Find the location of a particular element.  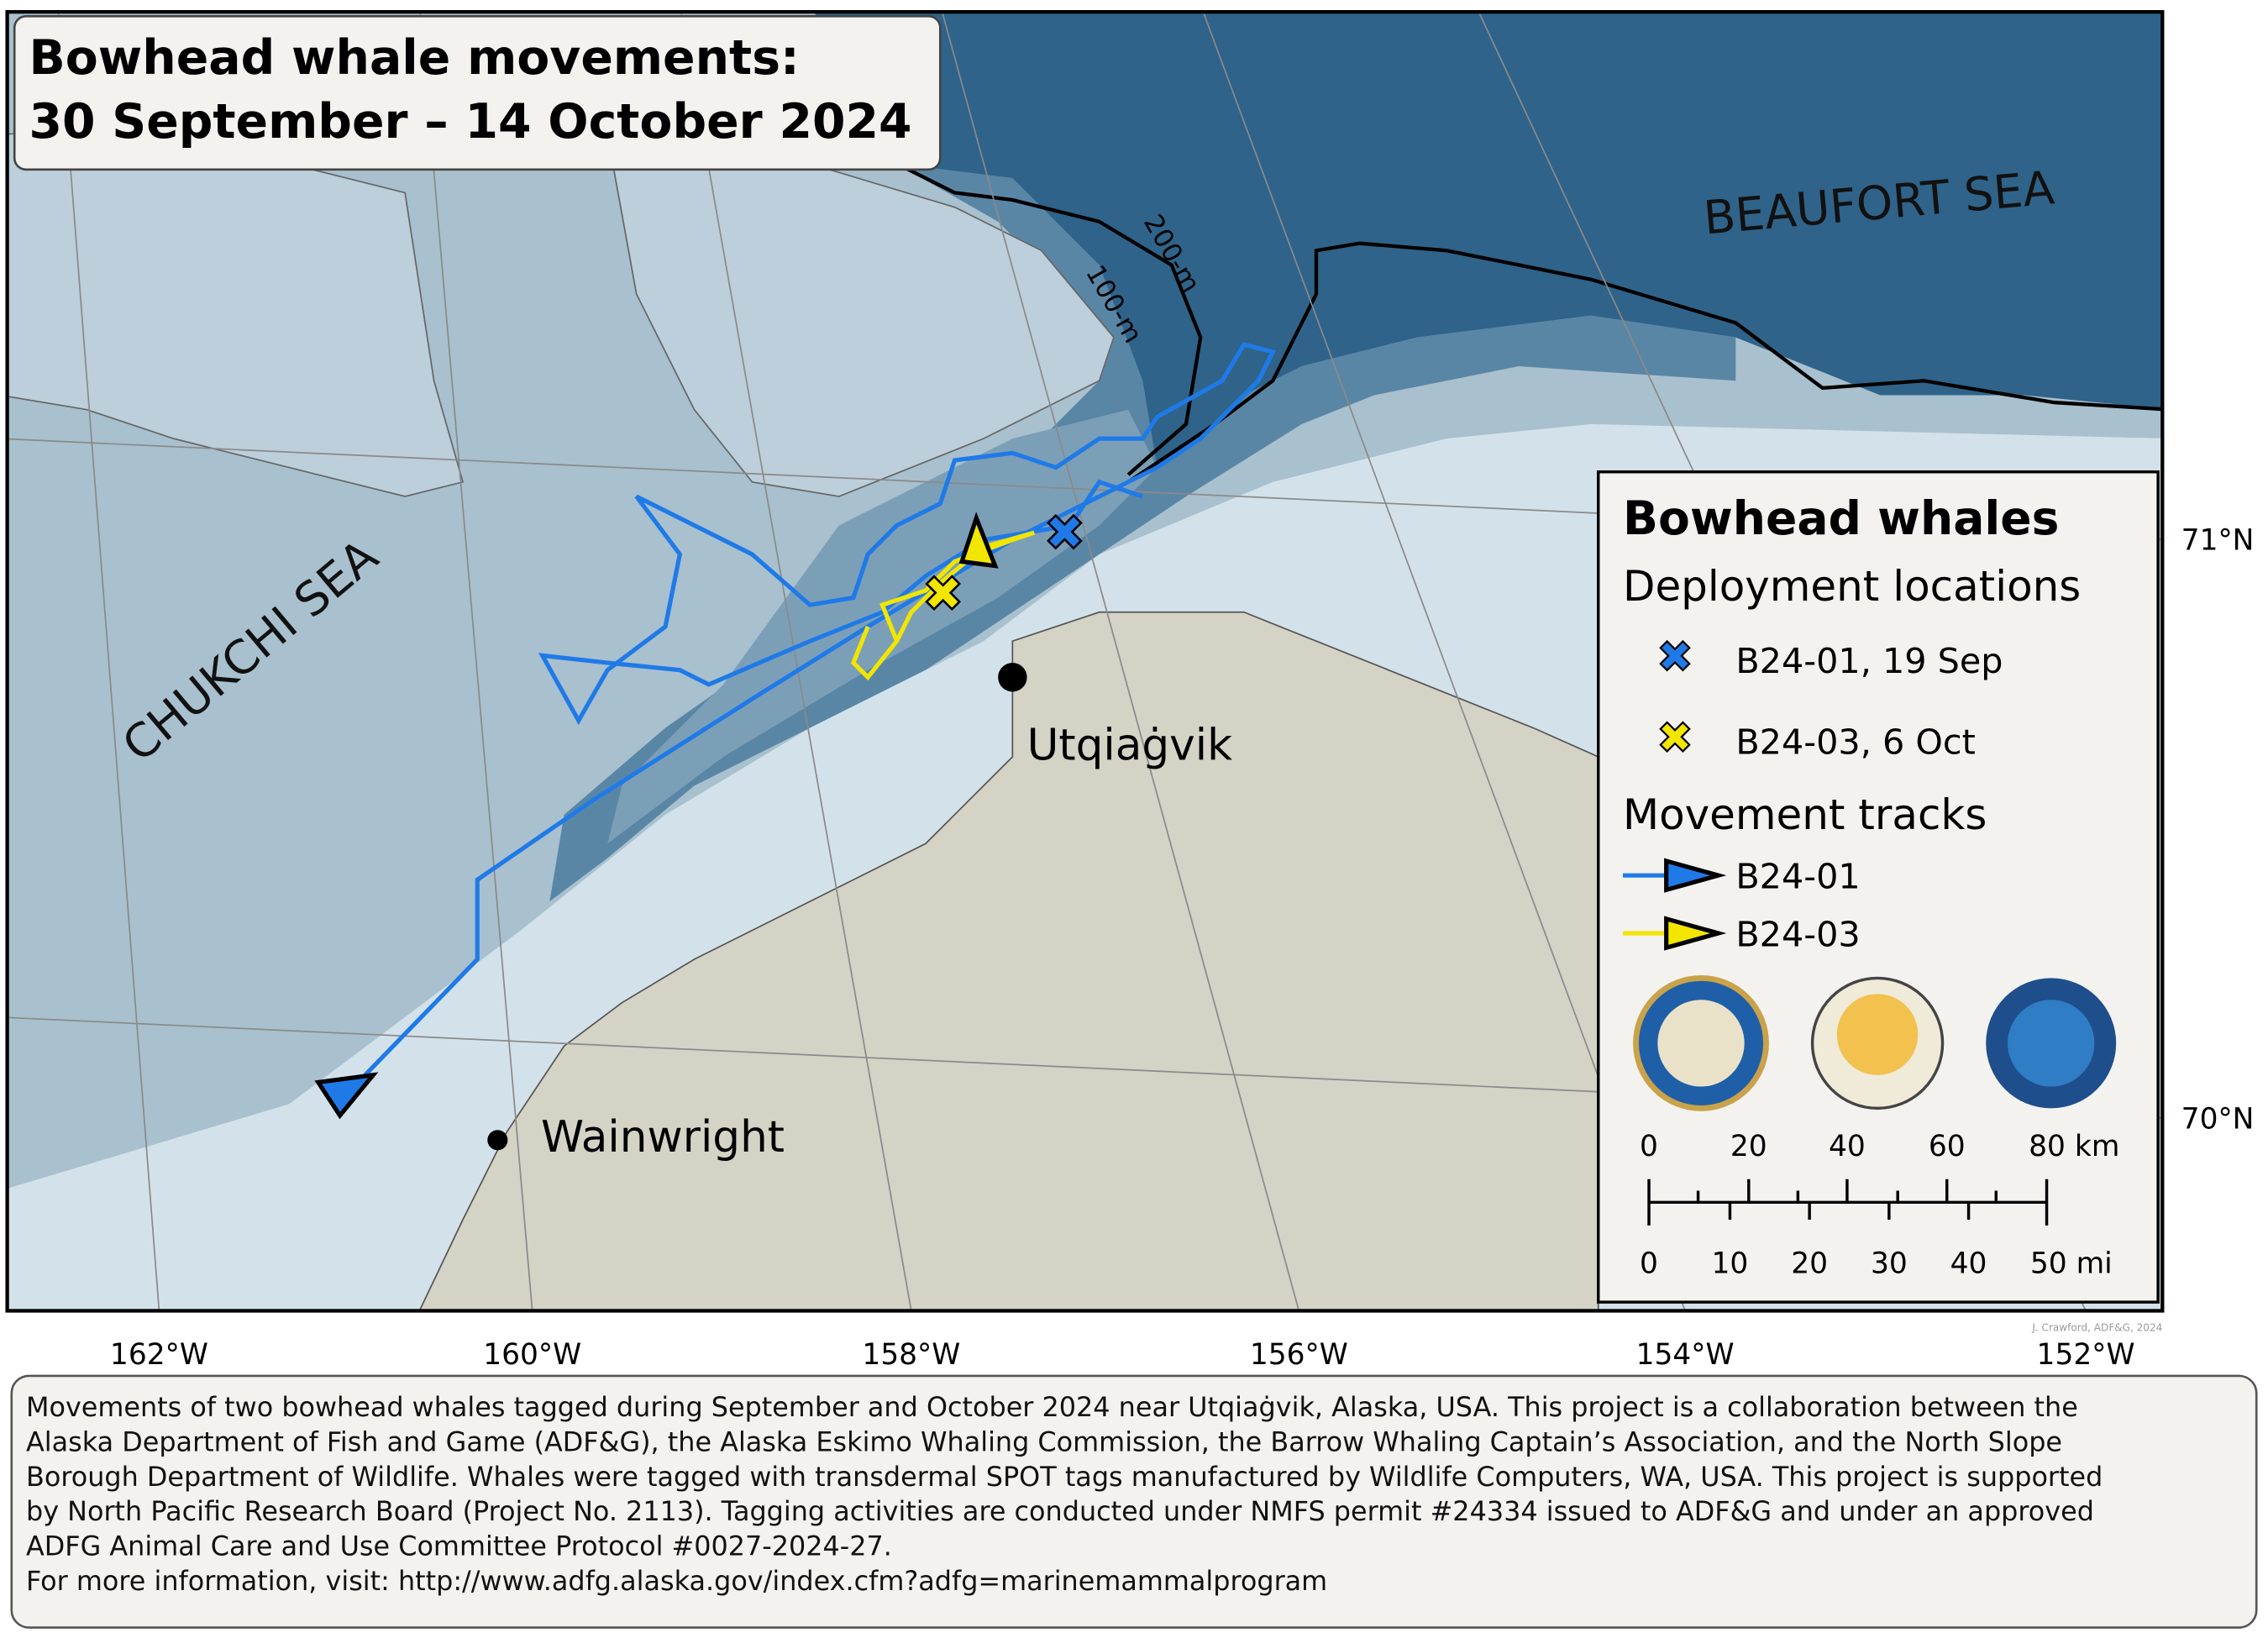

scale-bar is located at coordinates (1848, 1202).